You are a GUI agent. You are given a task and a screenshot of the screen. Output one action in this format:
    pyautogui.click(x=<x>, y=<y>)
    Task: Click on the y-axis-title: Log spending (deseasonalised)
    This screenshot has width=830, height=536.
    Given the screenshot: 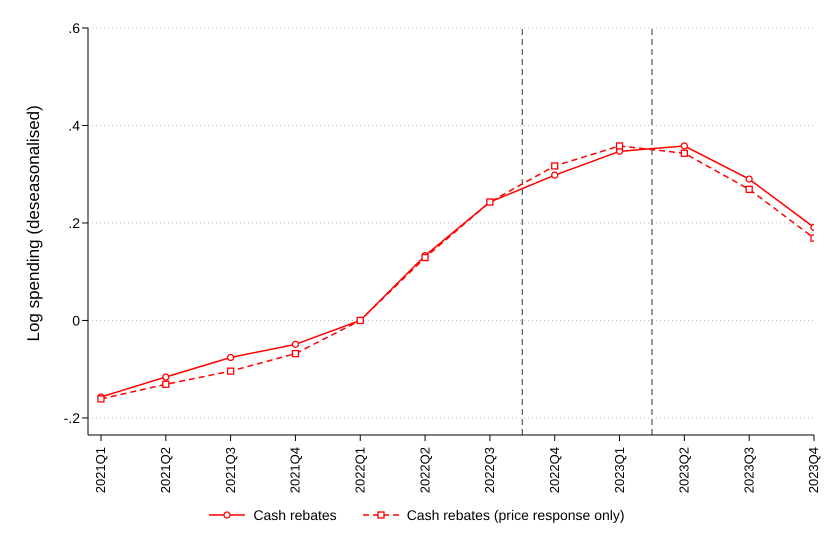 What is the action you would take?
    pyautogui.click(x=34, y=223)
    